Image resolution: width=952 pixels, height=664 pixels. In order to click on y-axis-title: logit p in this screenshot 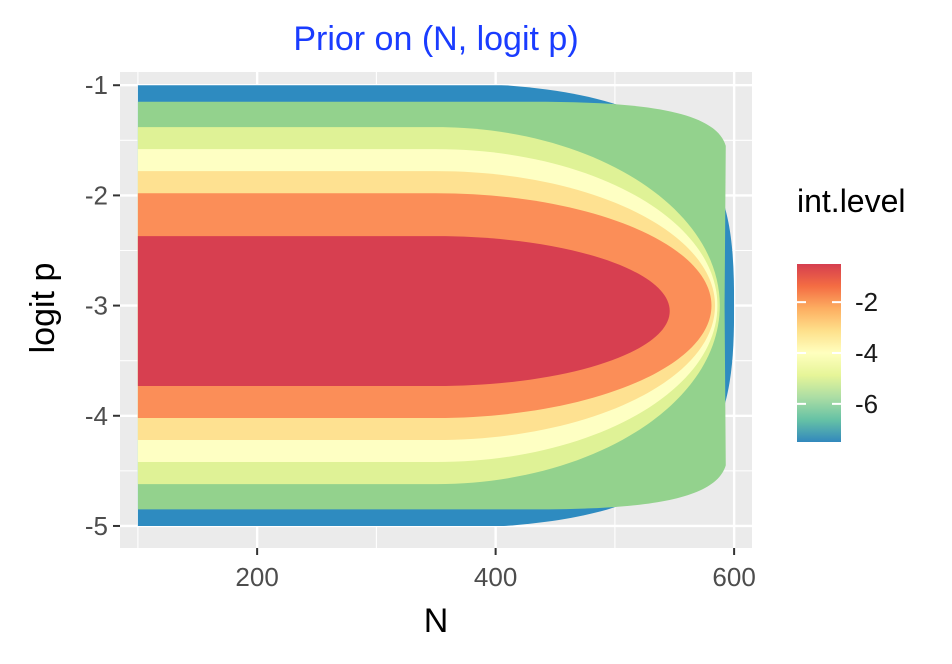, I will do `click(43, 308)`.